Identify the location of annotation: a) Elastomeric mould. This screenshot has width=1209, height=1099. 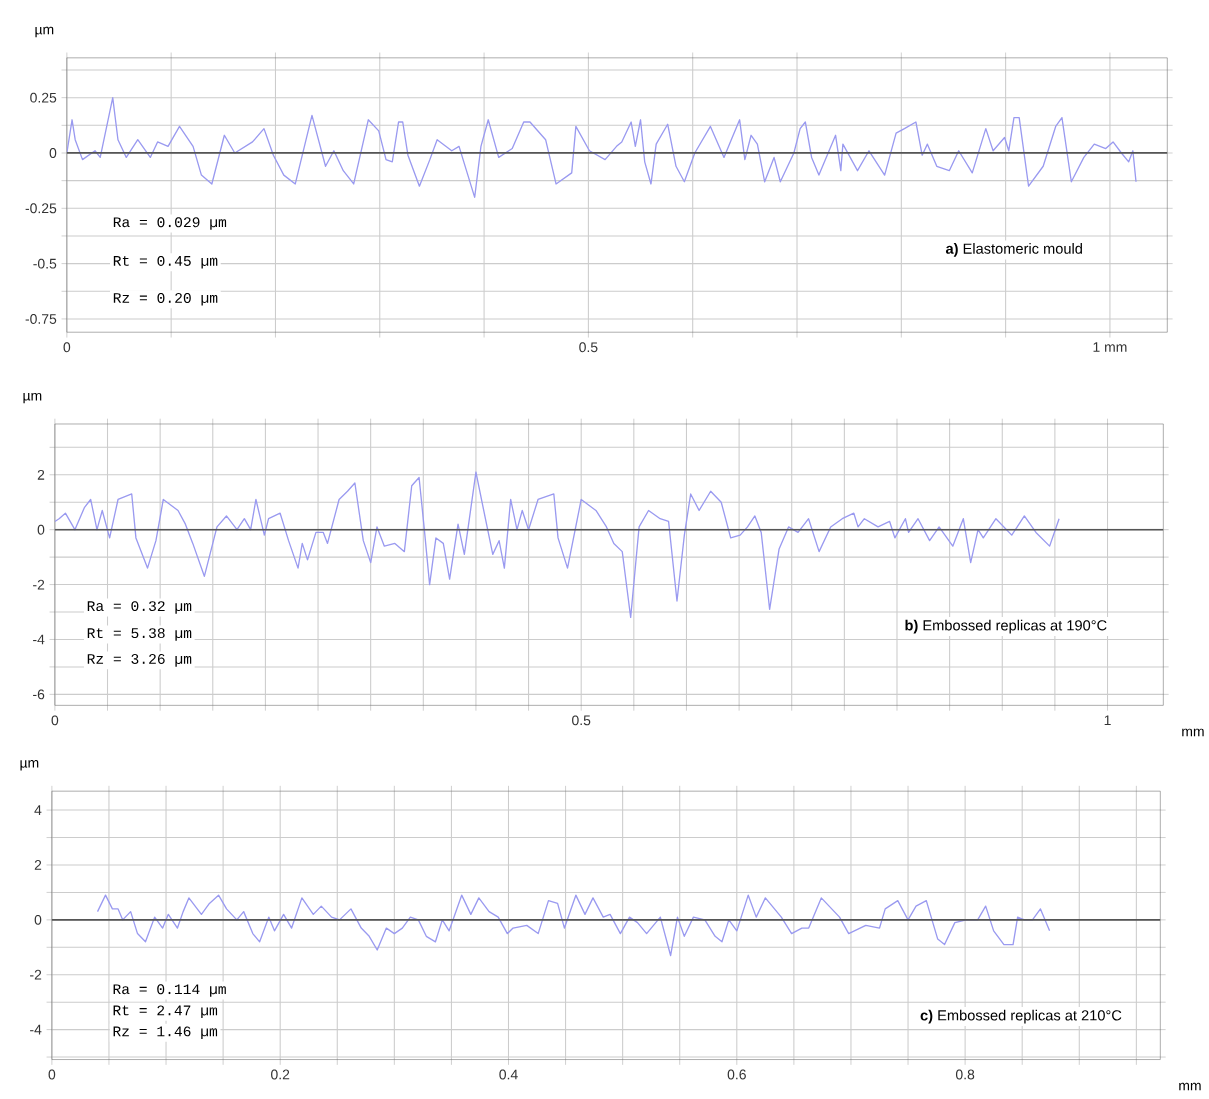
(1013, 249).